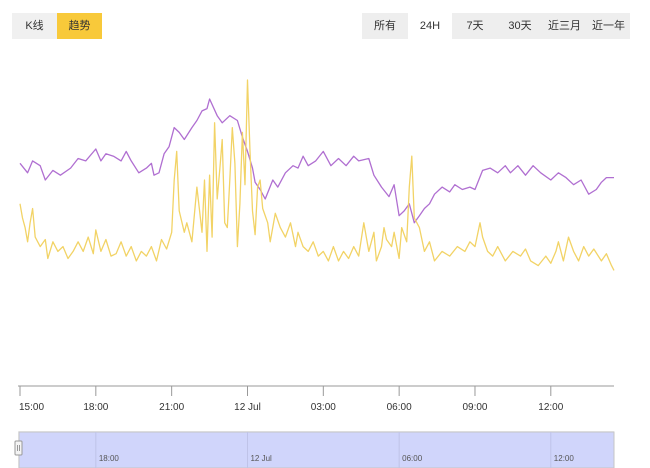 The width and height of the screenshot is (650, 468). I want to click on x-tick-label: 21:00, so click(171, 407).